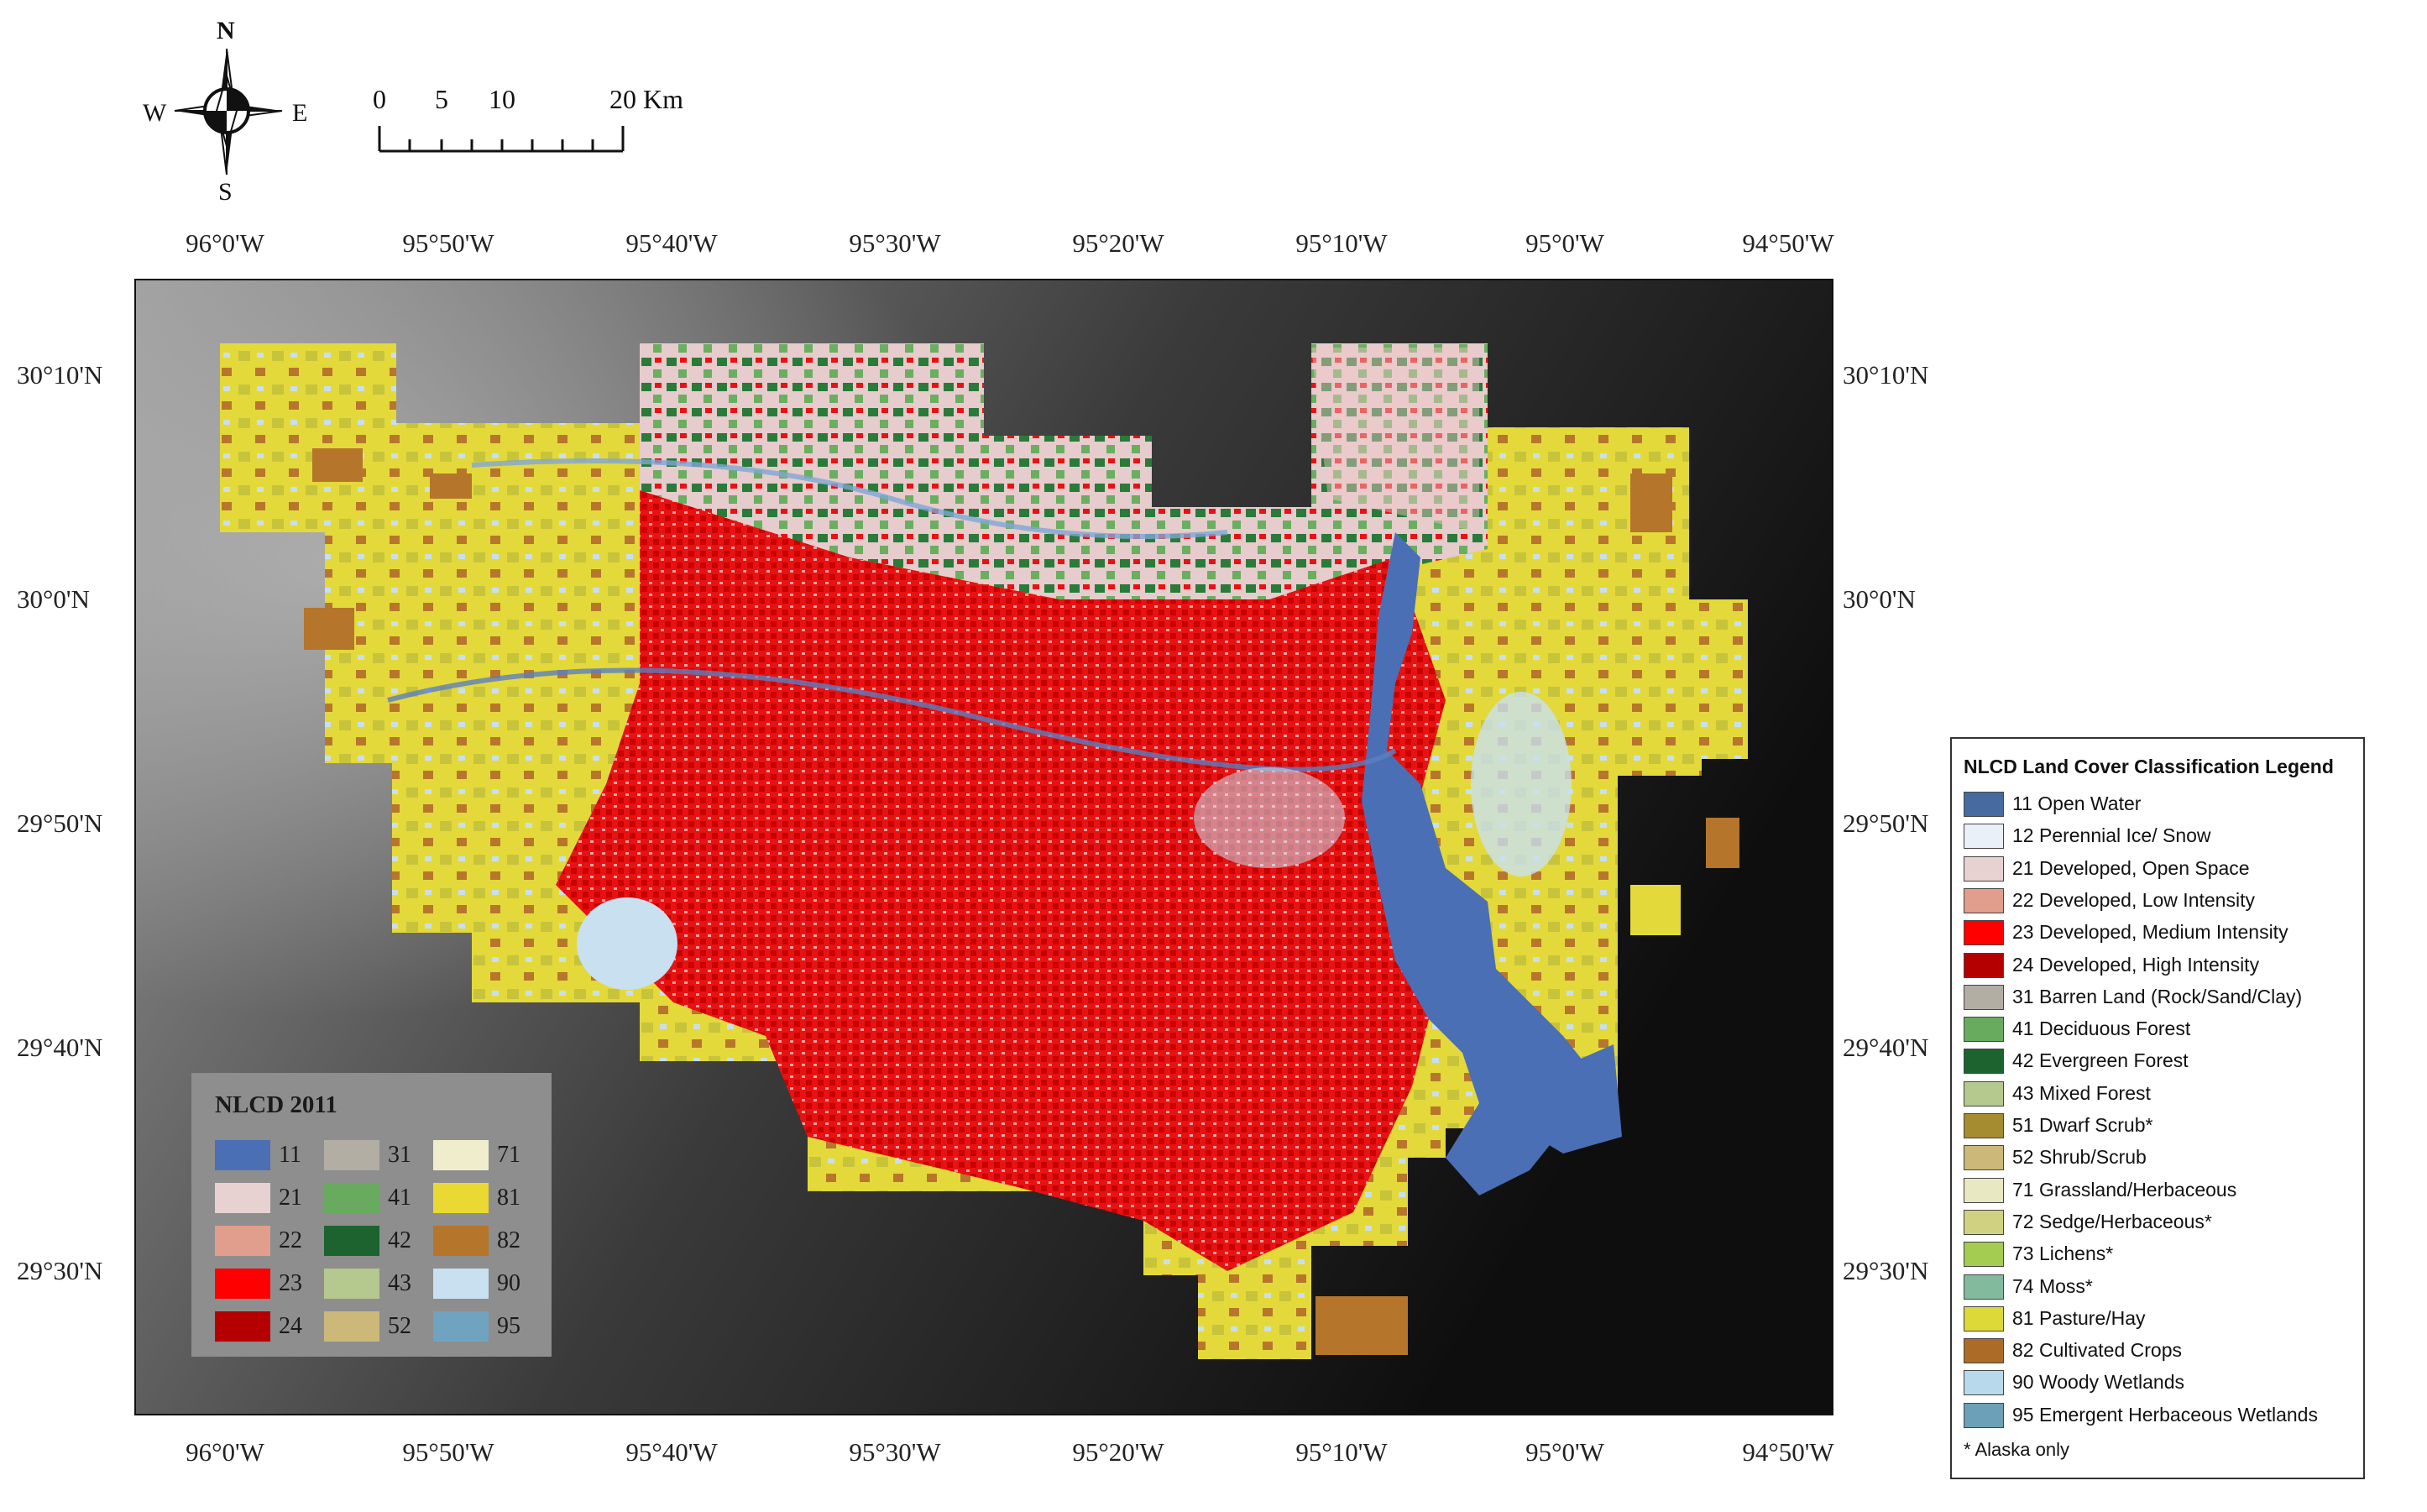 Image resolution: width=2427 pixels, height=1512 pixels. What do you see at coordinates (399, 1155) in the screenshot?
I see `inset-legend-code-31: 31` at bounding box center [399, 1155].